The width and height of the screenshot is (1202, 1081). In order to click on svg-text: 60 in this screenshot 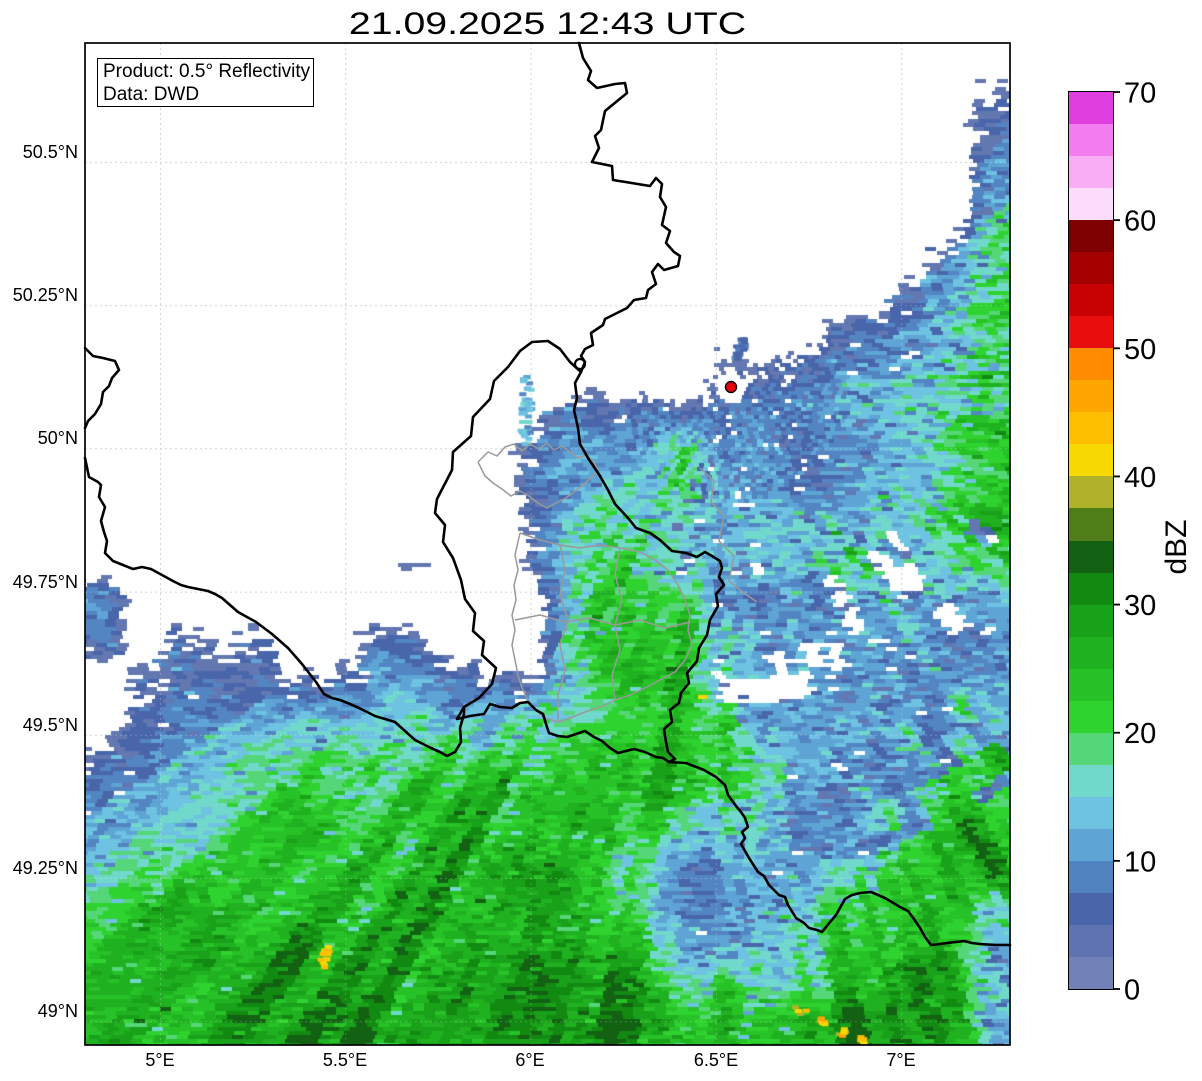, I will do `click(1140, 222)`.